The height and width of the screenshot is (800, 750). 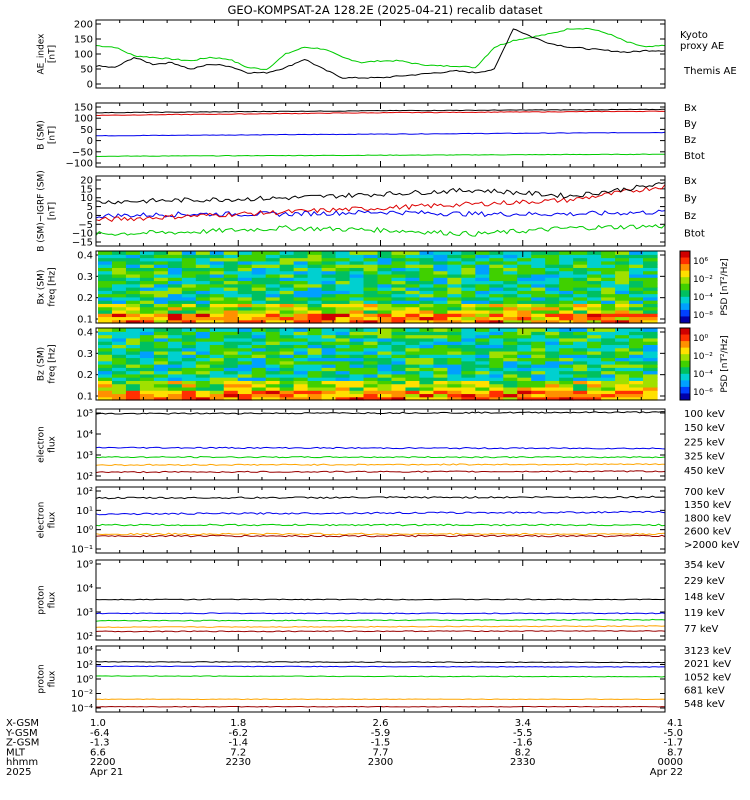 I want to click on xaxis-cell: 8.7, so click(x=675, y=752).